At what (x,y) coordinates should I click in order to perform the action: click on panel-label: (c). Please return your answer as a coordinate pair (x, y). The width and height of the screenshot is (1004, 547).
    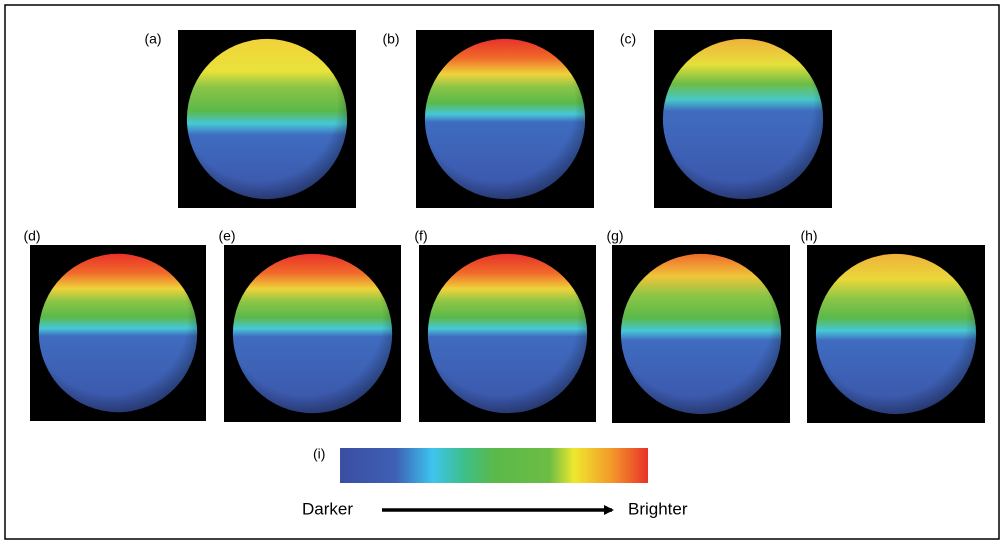
    Looking at the image, I should click on (628, 39).